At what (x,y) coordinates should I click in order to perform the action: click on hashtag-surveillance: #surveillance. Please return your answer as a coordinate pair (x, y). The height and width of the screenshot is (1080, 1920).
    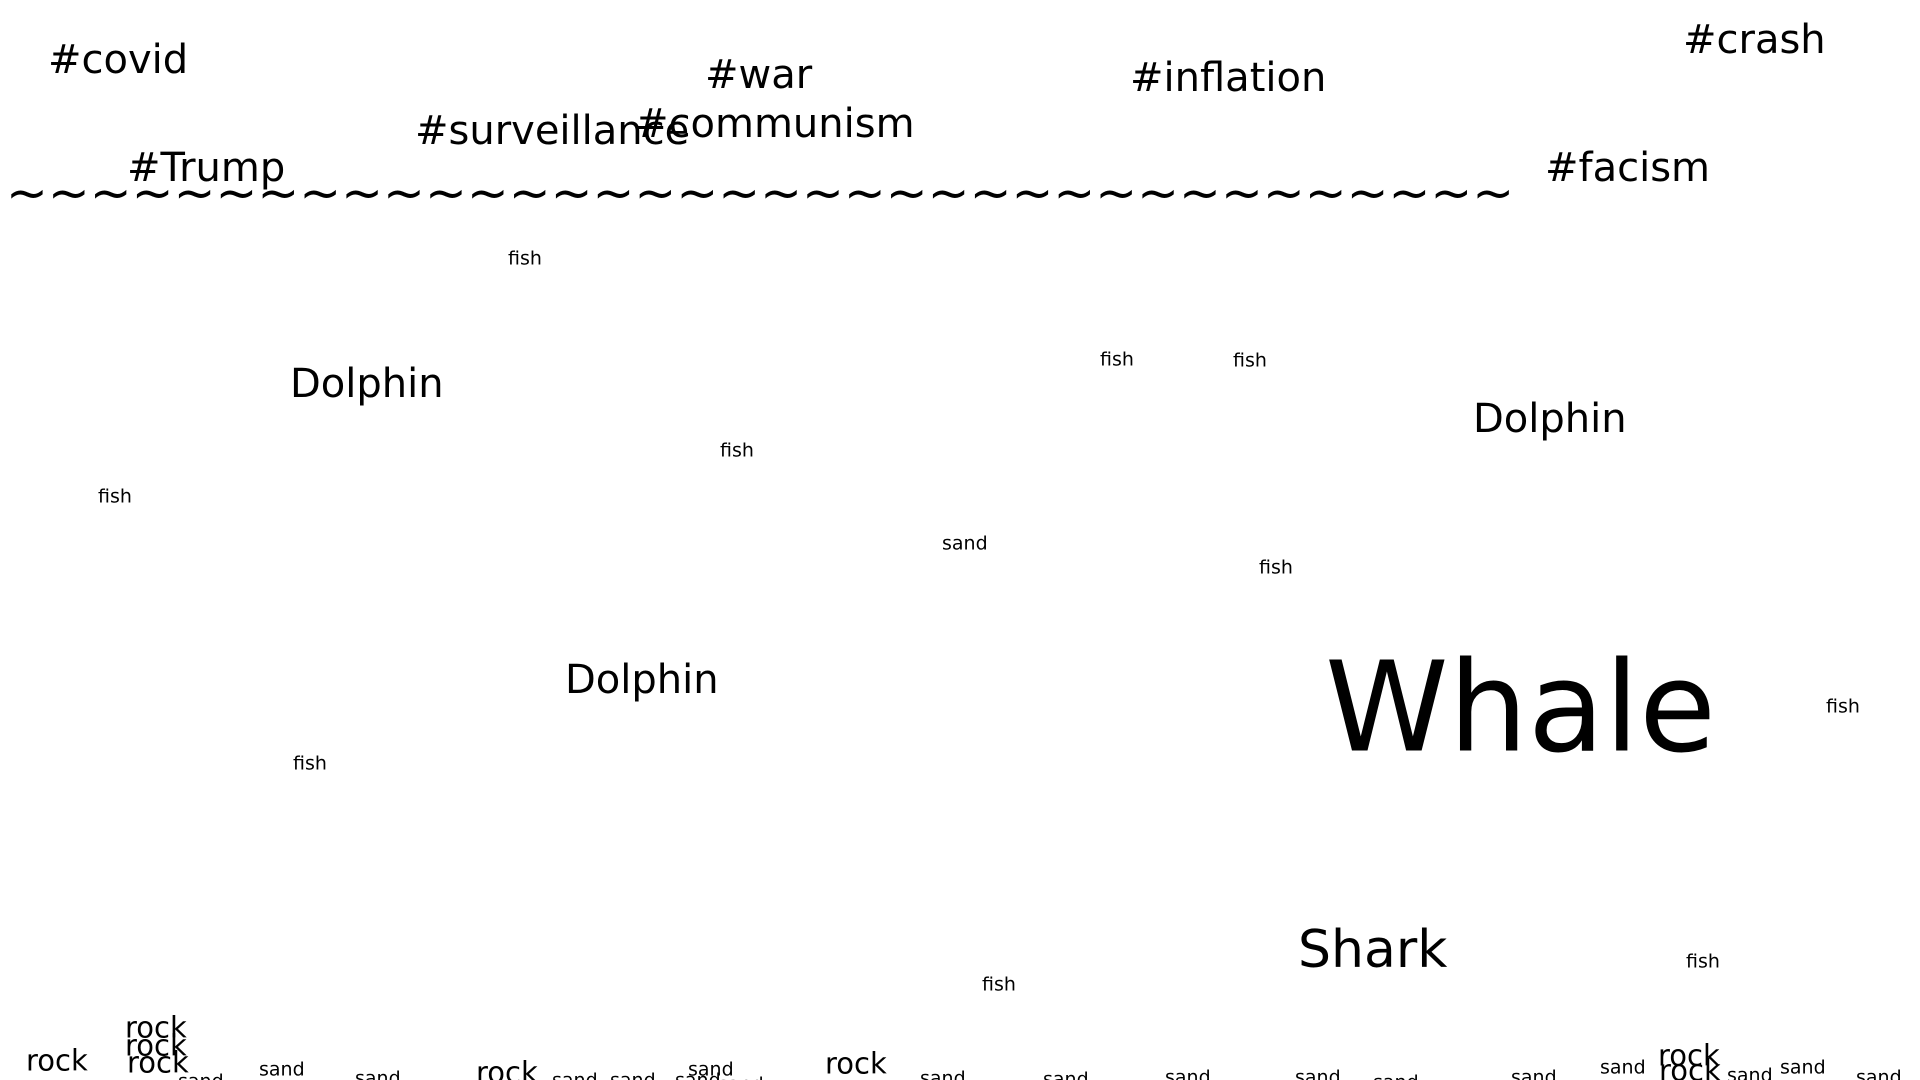
    Looking at the image, I should click on (552, 131).